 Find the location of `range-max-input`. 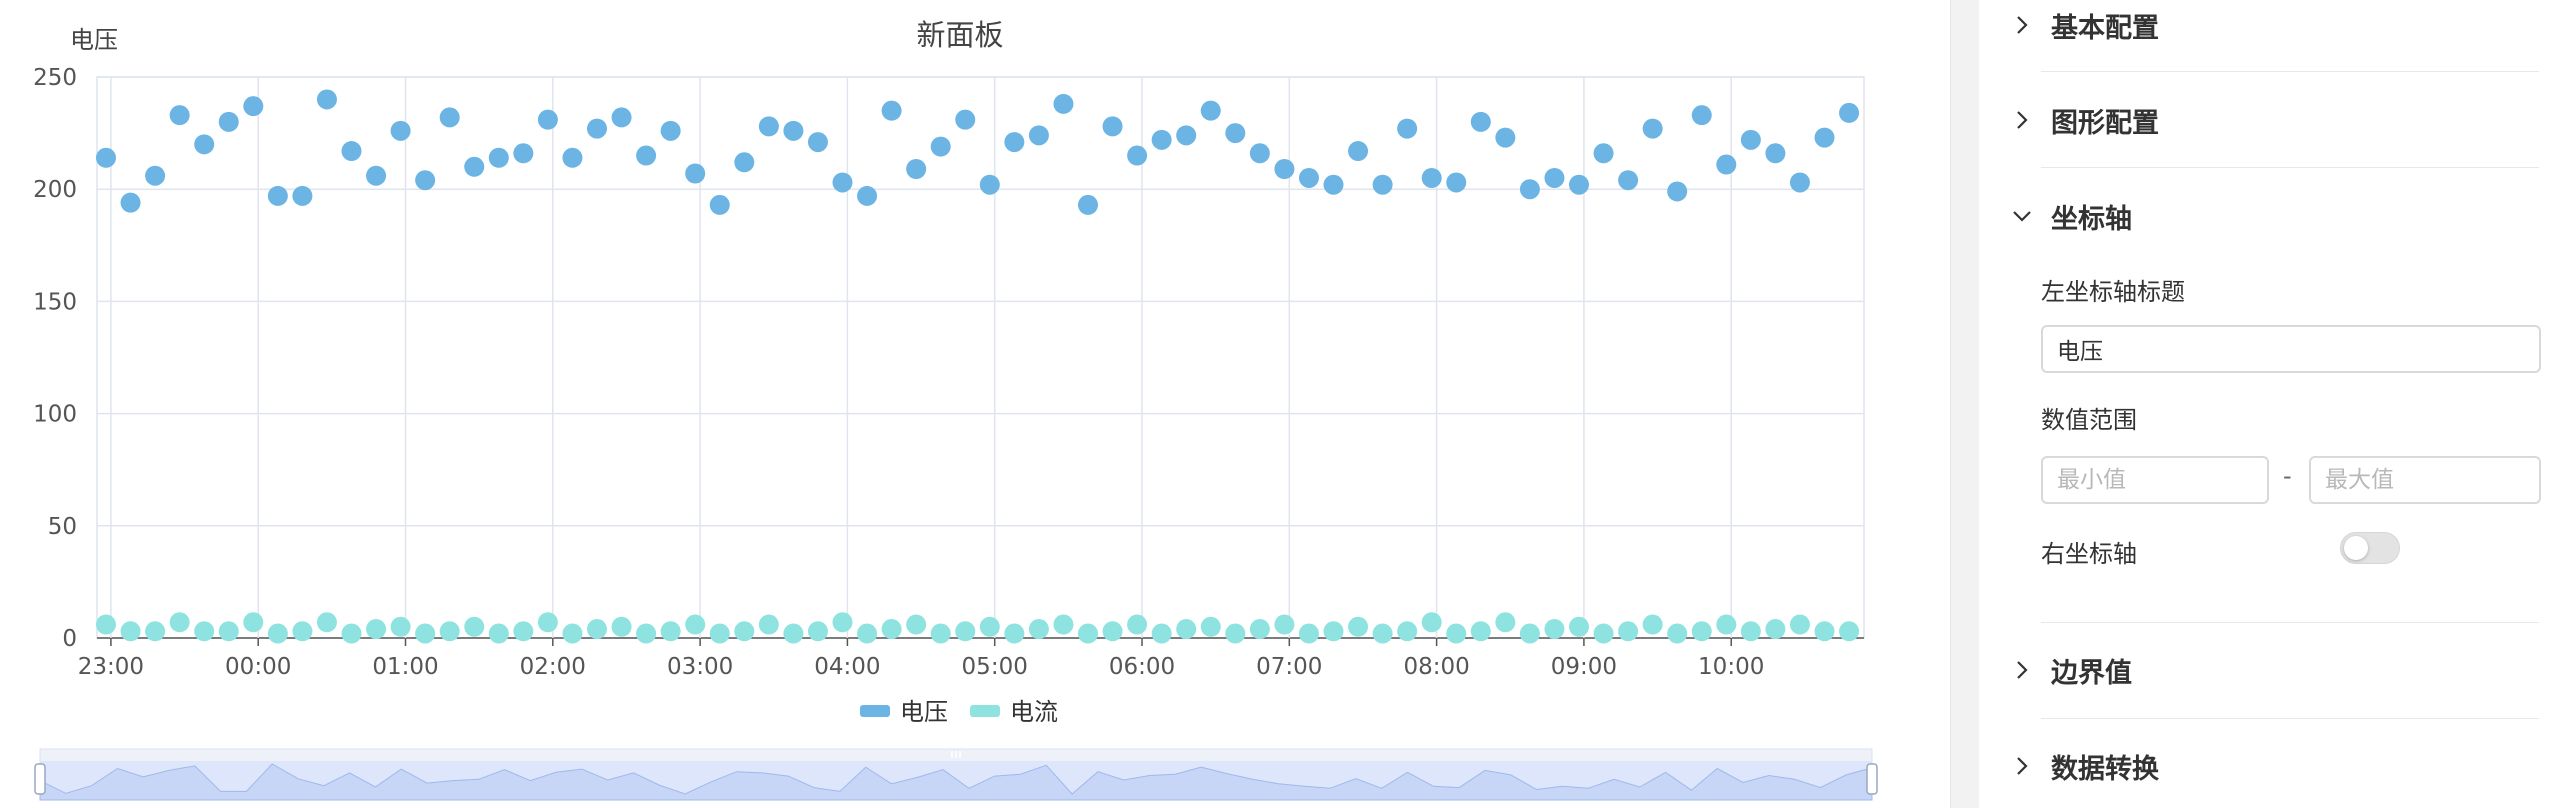

range-max-input is located at coordinates (2425, 480).